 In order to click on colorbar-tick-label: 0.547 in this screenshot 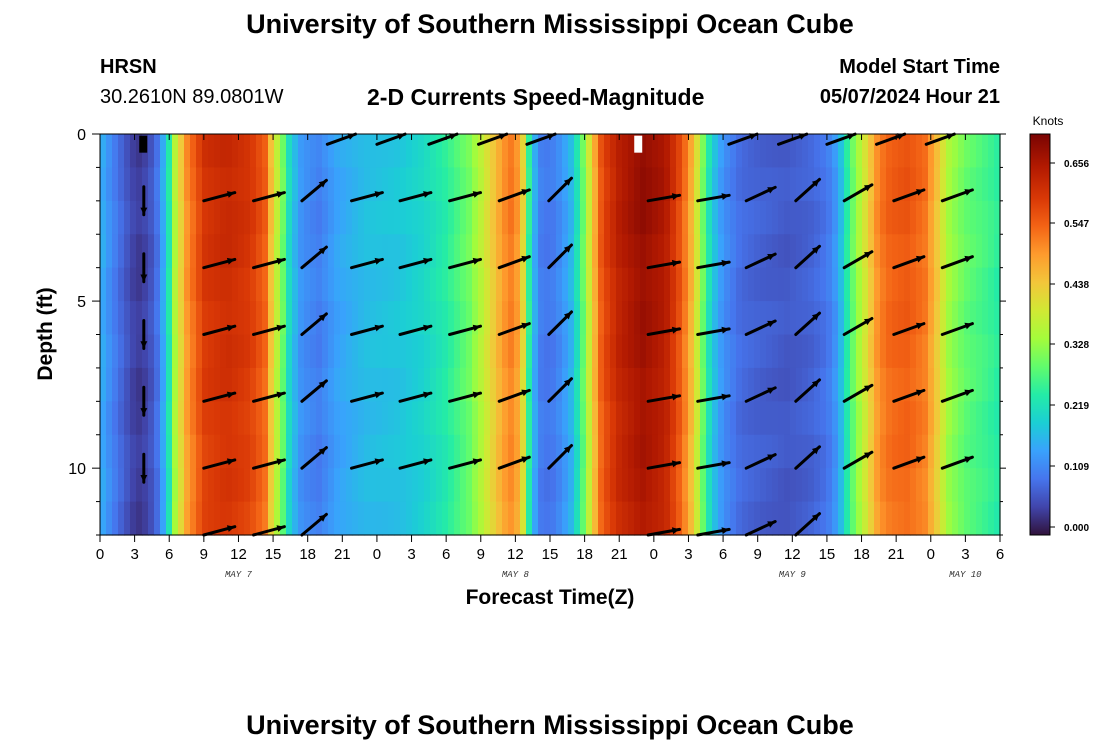, I will do `click(1076, 224)`.